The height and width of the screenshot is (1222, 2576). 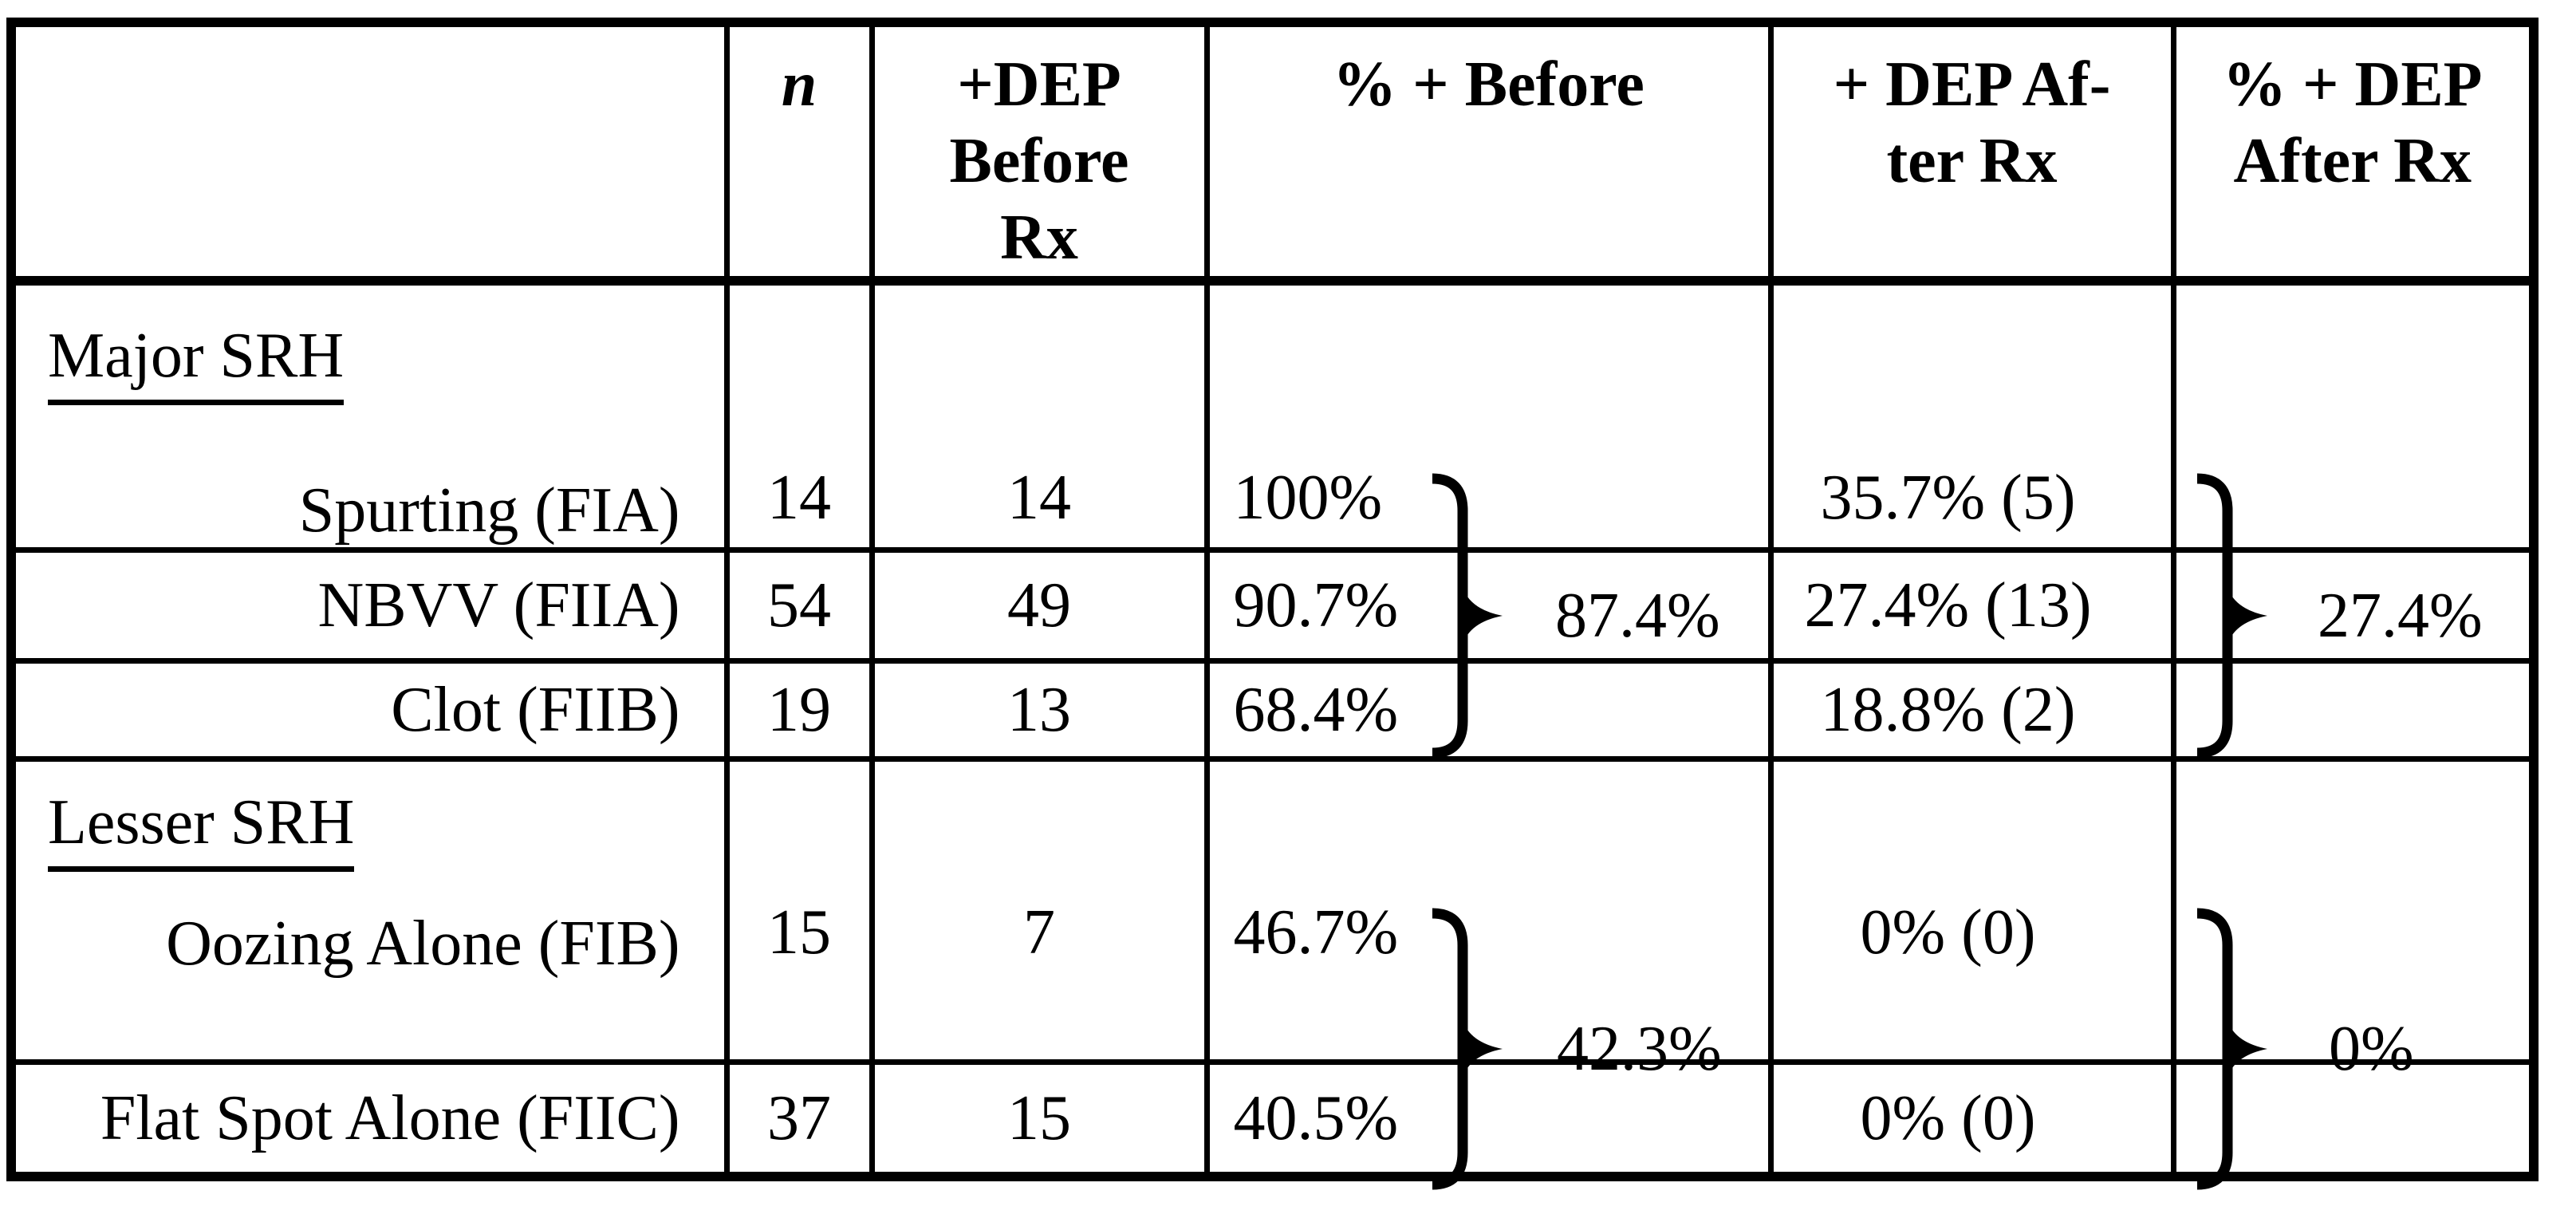 What do you see at coordinates (2400, 616) in the screenshot?
I see `pooled-major-pct-after: 27.4%` at bounding box center [2400, 616].